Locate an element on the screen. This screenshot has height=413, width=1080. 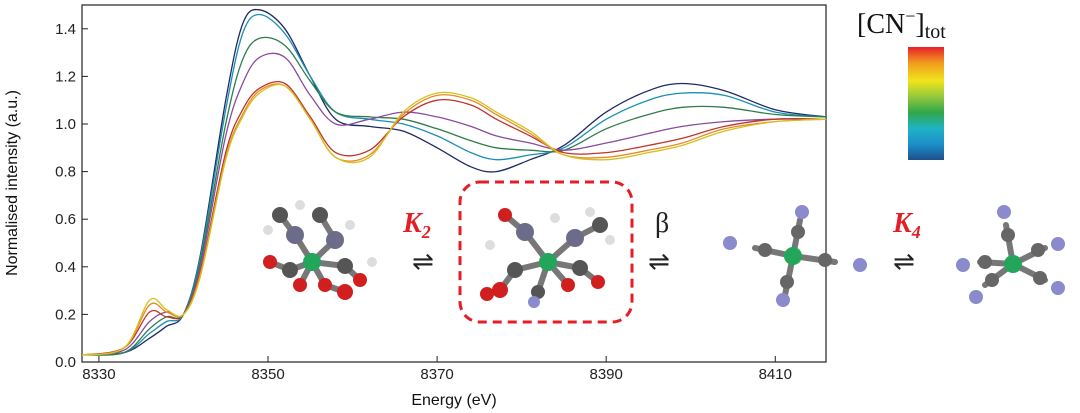
x-axis-ticks: 8330 8350 8370 8390 8410 is located at coordinates (437, 369).